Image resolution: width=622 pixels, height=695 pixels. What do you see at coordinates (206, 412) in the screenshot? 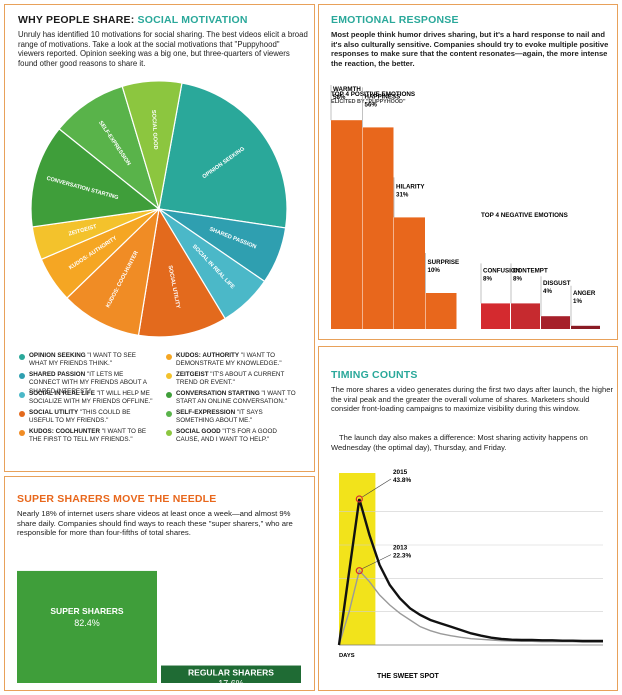
I see `legend-name: SELF-EXPRESSION` at bounding box center [206, 412].